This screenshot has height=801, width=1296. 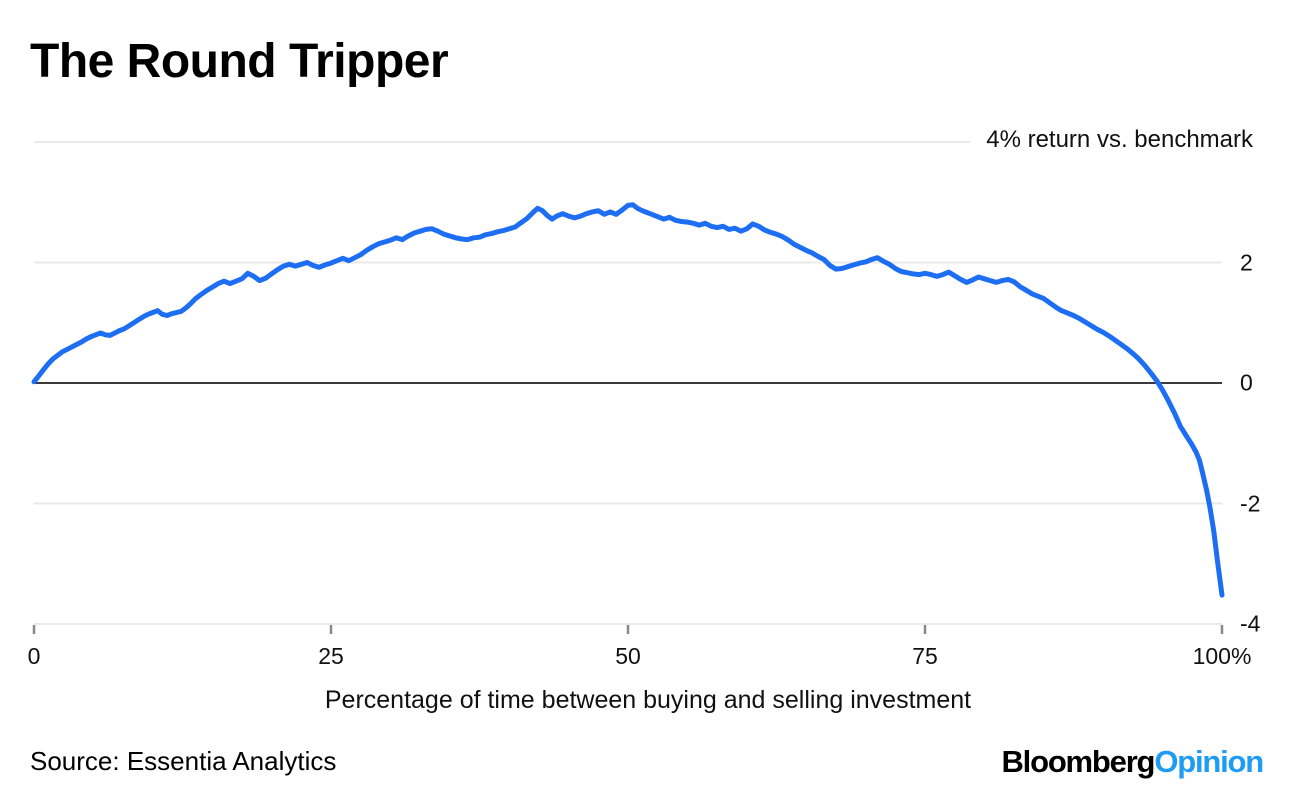 I want to click on logo-opinion-text: Opinion, so click(x=1209, y=761).